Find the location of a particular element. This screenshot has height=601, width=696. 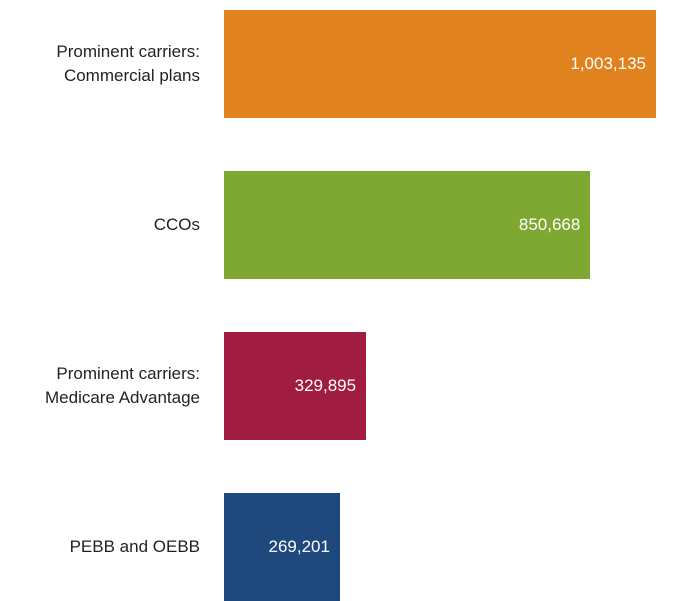

category-label: Prominent carriers: Commercial plans is located at coordinates (128, 63).